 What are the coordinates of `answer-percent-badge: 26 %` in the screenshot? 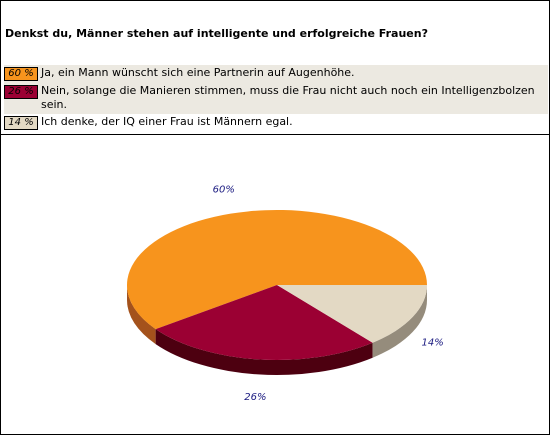 It's located at (21, 92).